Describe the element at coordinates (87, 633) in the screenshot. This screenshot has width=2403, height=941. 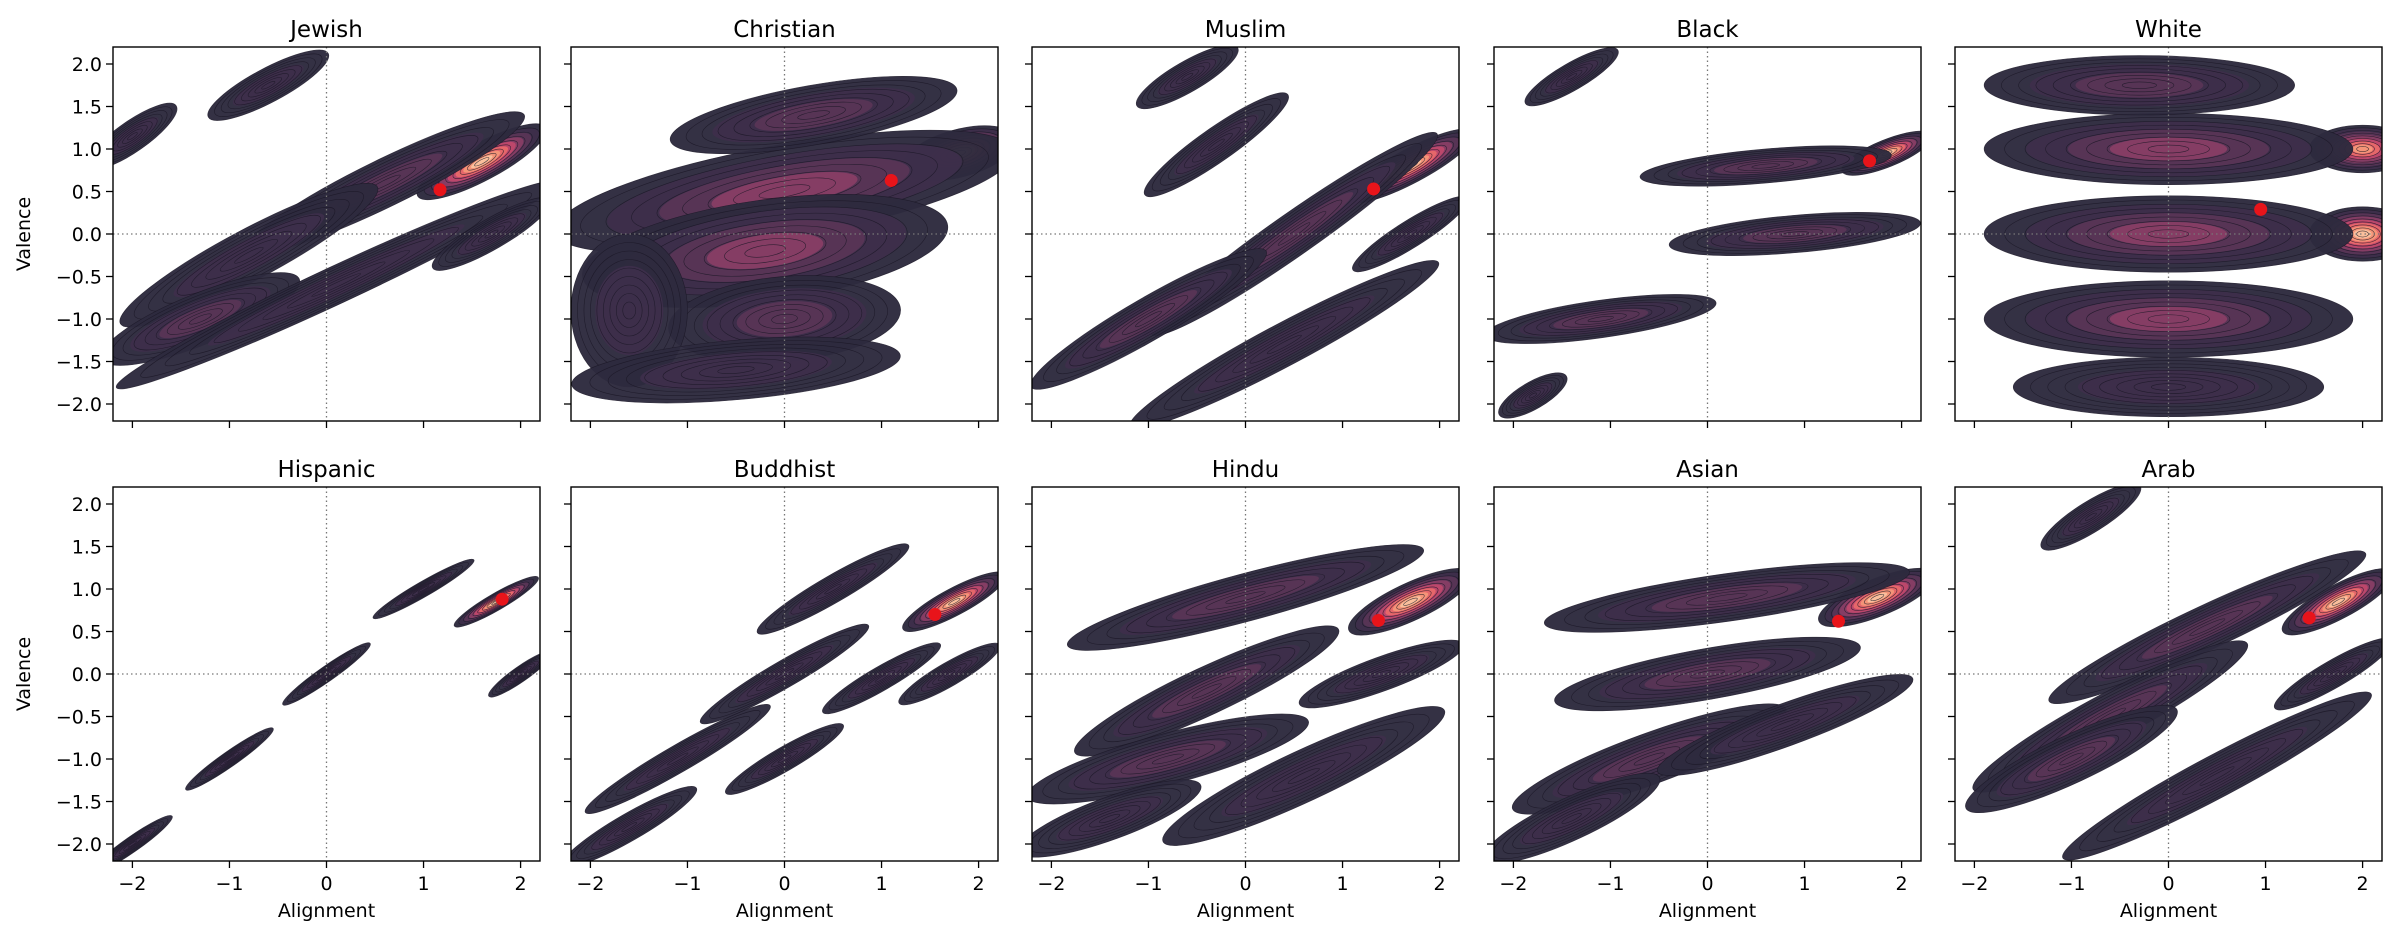
I see `y-tick-label: 0.5` at that location.